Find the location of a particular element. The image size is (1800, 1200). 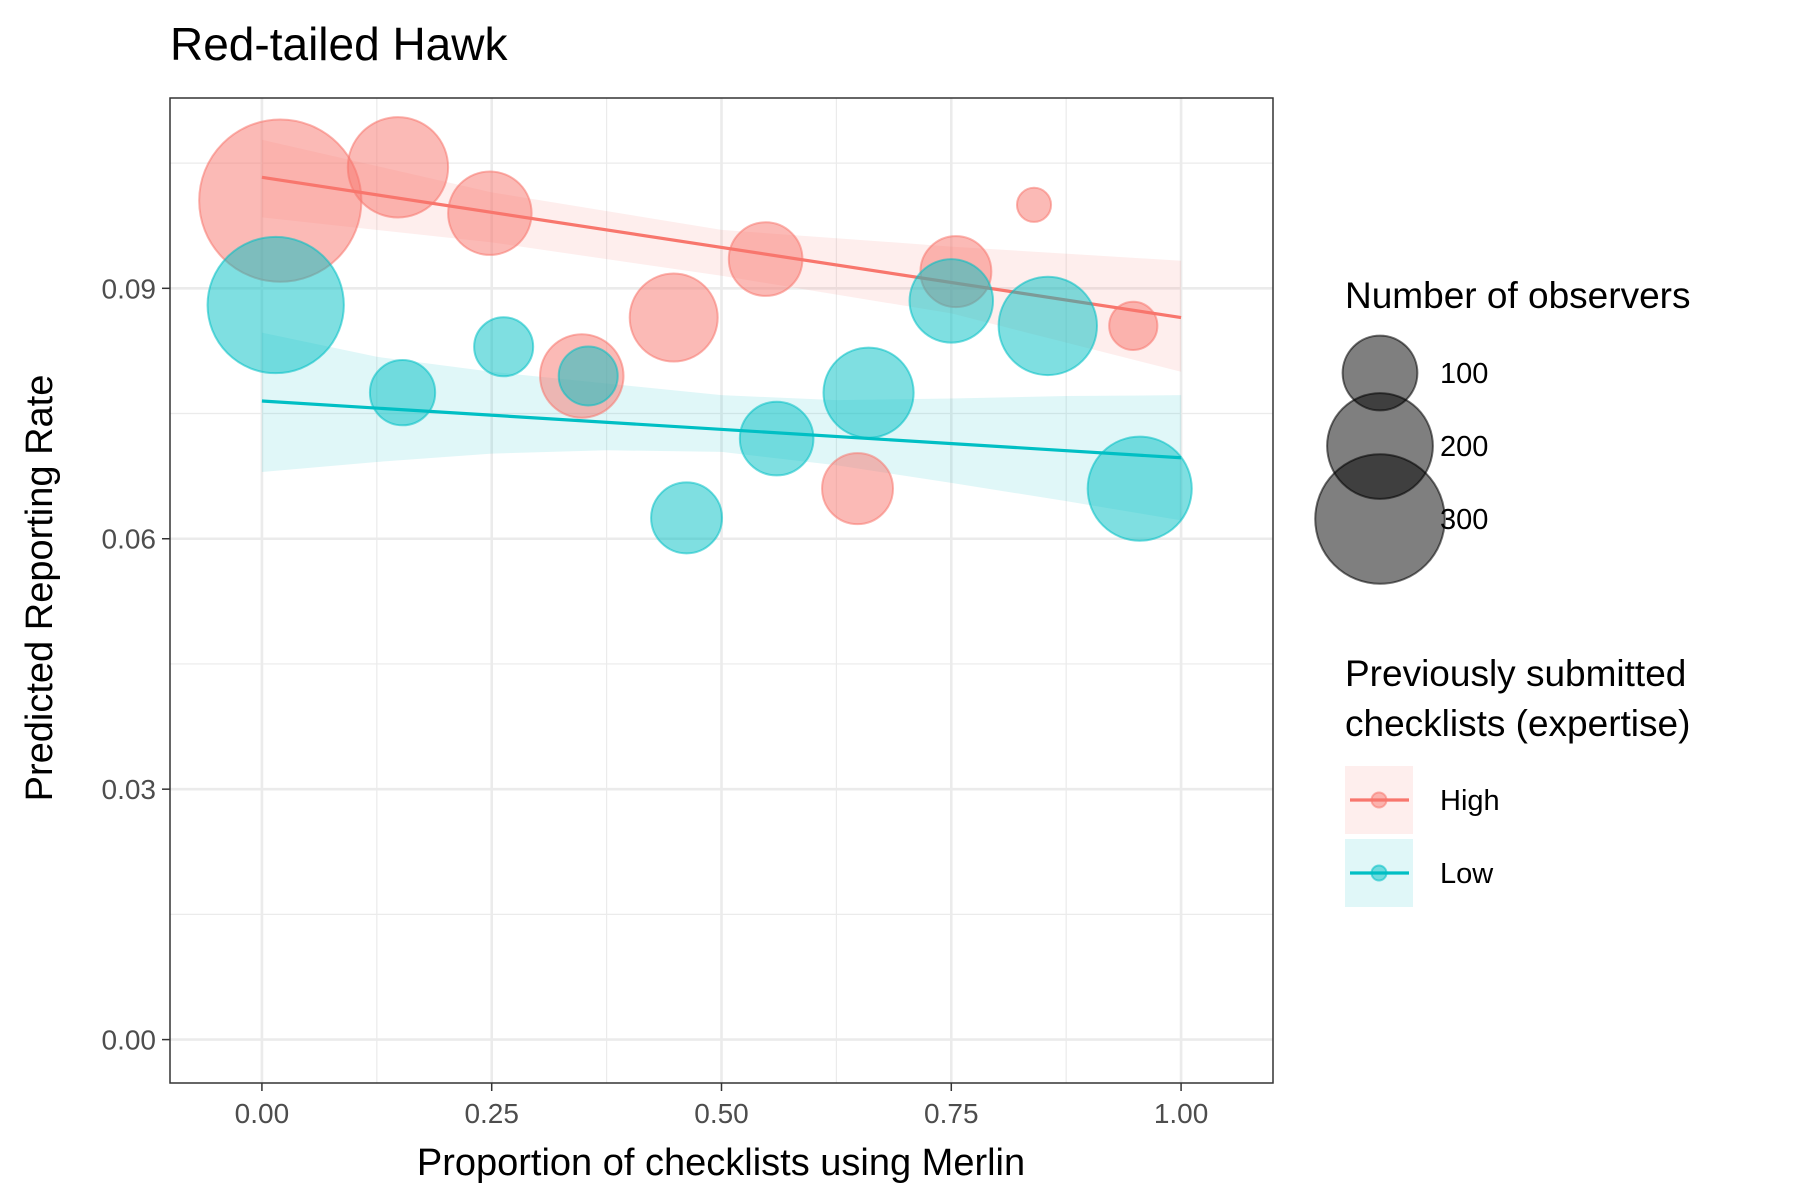

y-axis-title: Predicted Reporting Rate is located at coordinates (40, 588).